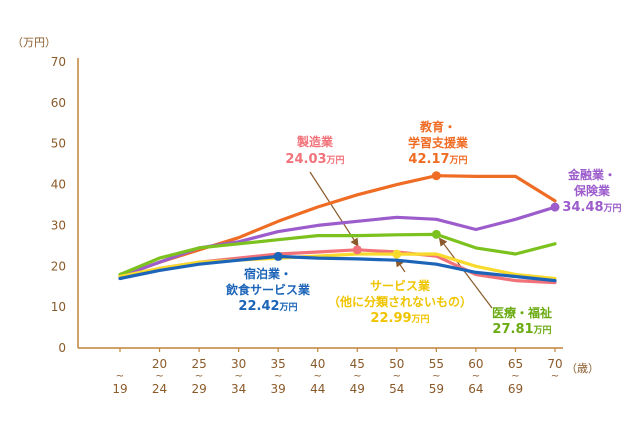 This screenshot has height=421, width=640. I want to click on annotation-title: 金融業・, so click(591, 174).